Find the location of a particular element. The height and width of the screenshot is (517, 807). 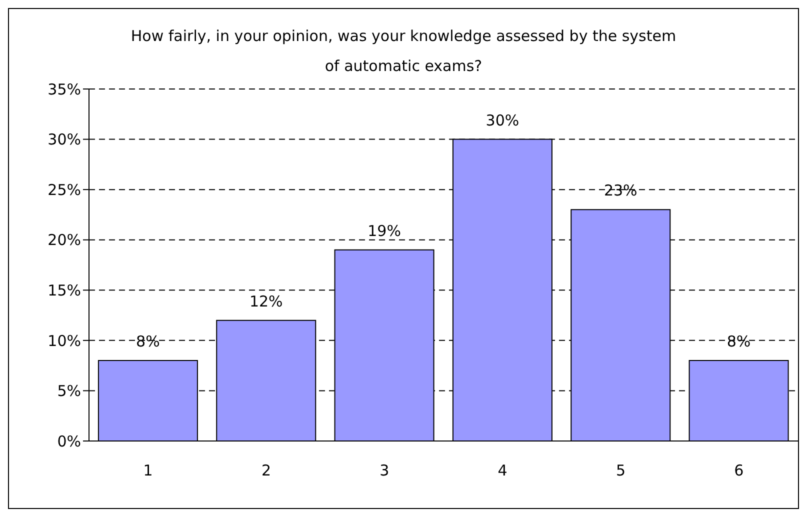

y-tick-label: 10% is located at coordinates (64, 341).